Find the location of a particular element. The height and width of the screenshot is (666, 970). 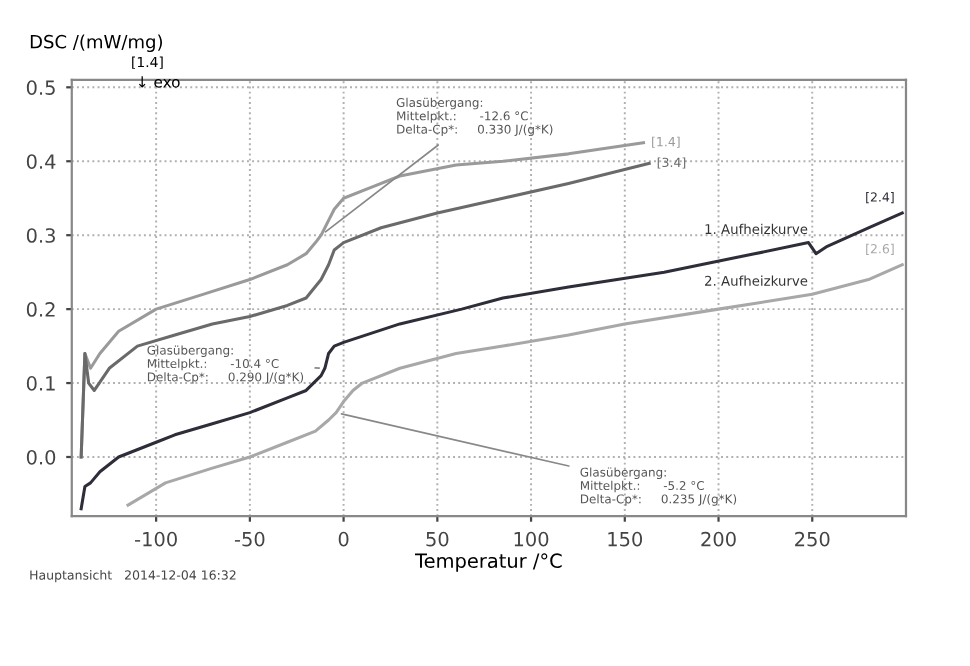

y-axis-title: DSC /(mW/mg) is located at coordinates (96, 43).